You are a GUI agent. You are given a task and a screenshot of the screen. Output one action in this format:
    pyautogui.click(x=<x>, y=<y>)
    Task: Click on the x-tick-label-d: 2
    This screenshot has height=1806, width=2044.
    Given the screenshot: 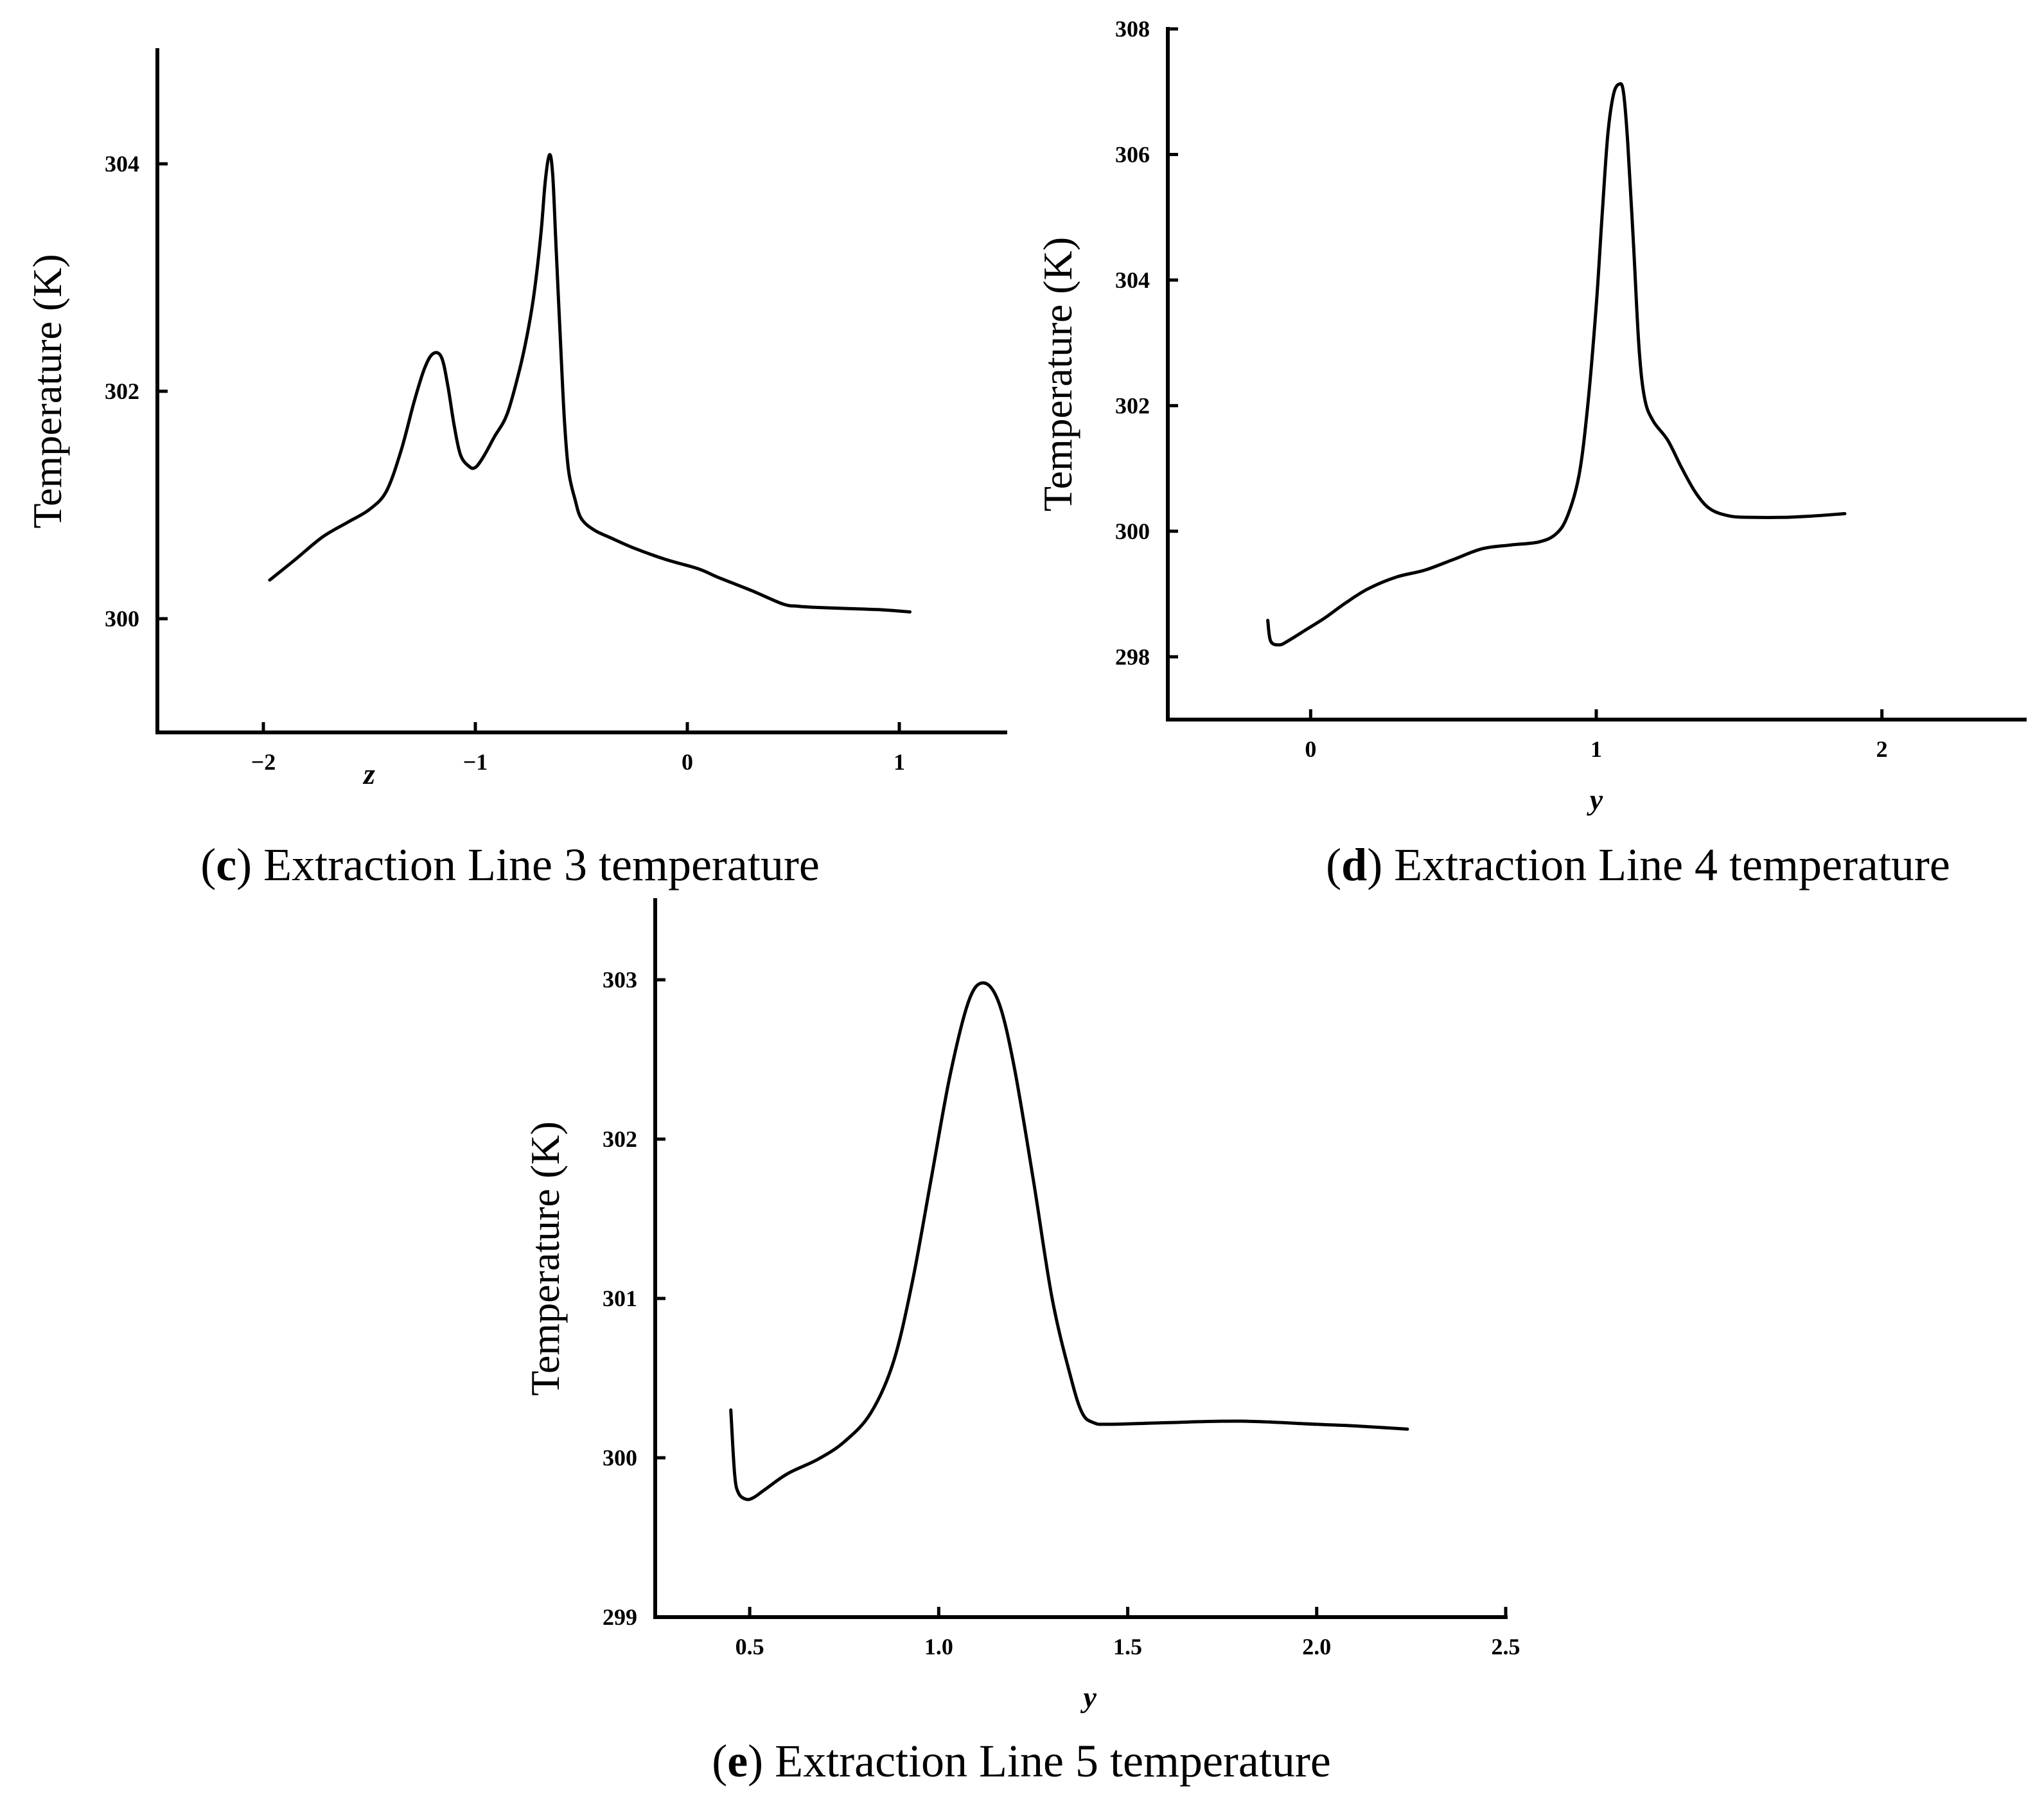 What is the action you would take?
    pyautogui.click(x=1882, y=749)
    